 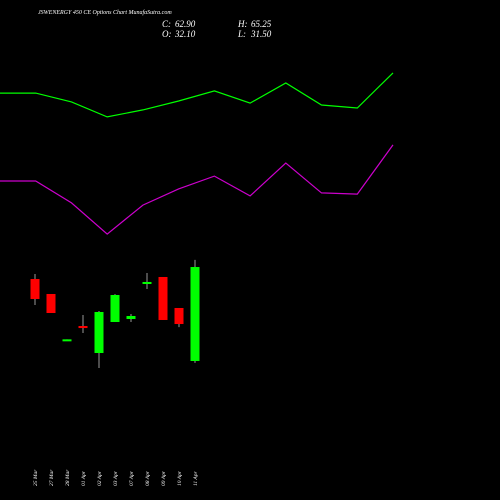 I want to click on date-label: 27 Mar, so click(x=52, y=477).